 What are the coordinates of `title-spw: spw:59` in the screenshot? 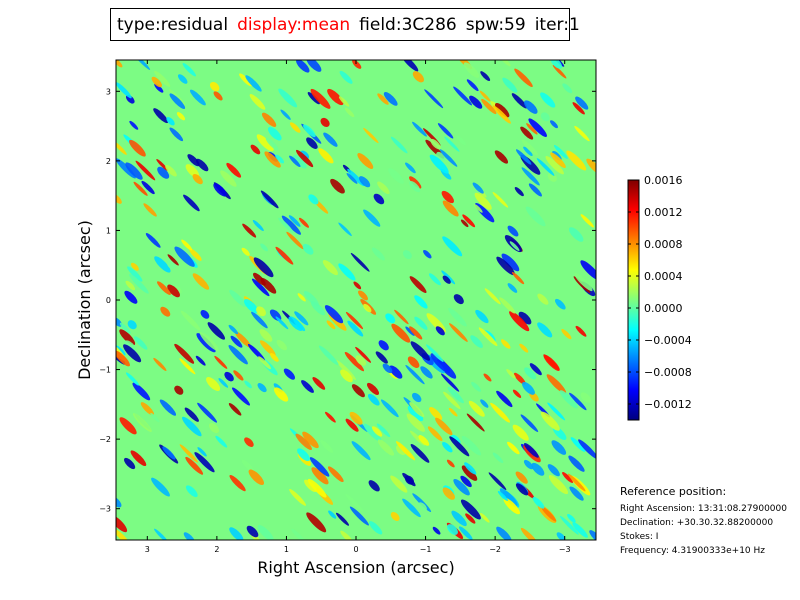 It's located at (495, 24).